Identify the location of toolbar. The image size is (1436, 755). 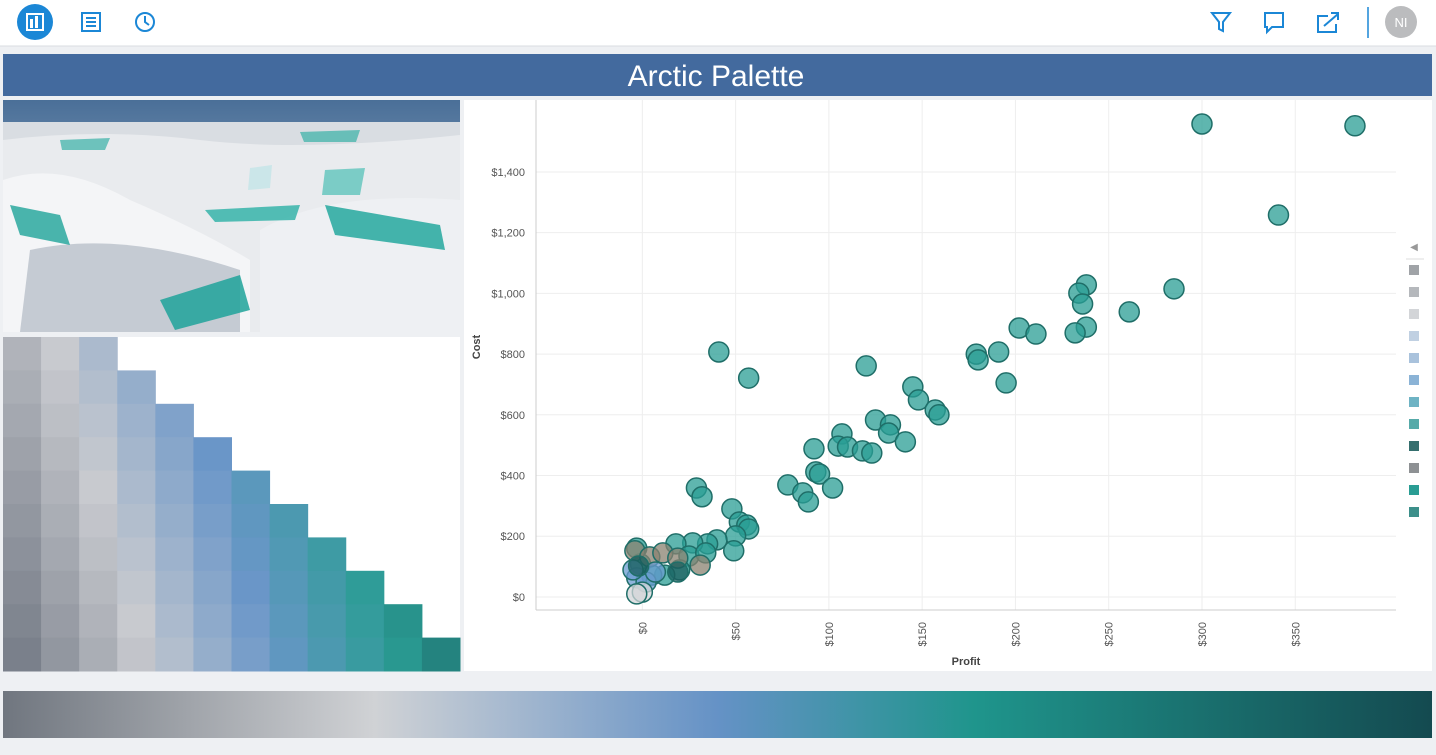
(718, 23).